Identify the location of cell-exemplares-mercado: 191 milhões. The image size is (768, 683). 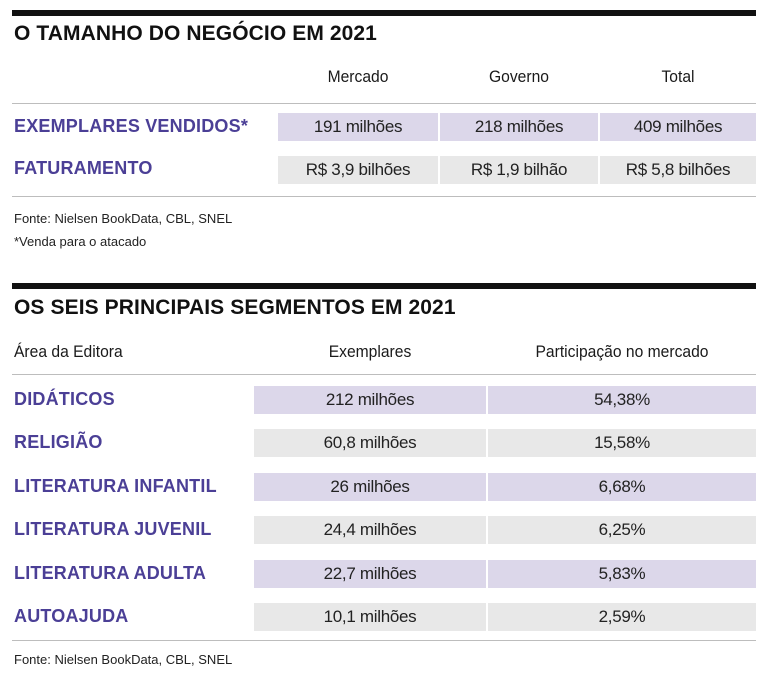
(358, 127).